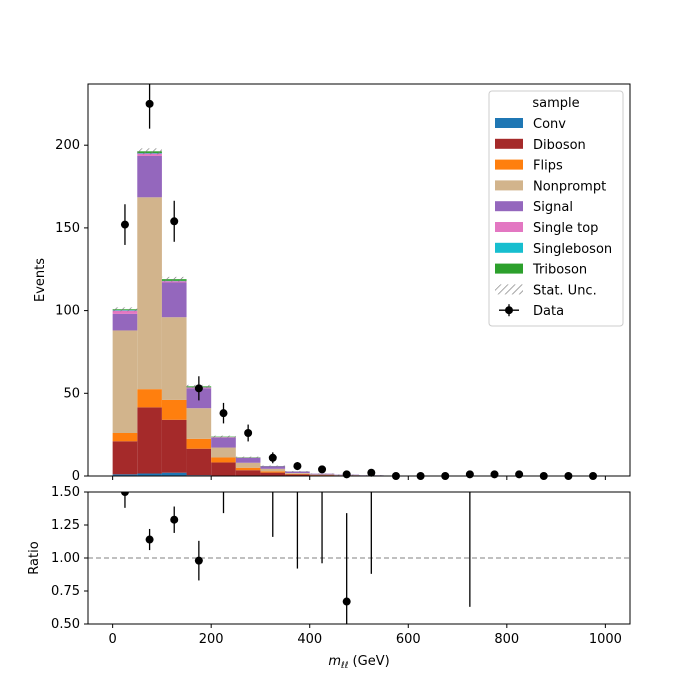 This screenshot has width=700, height=700. I want to click on series-flips, so click(235, 432).